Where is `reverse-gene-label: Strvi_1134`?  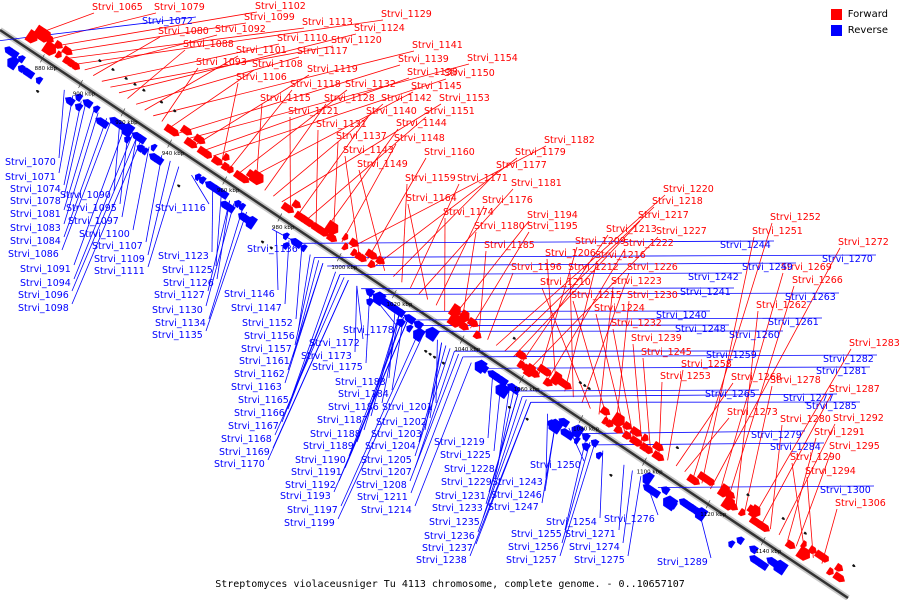
reverse-gene-label: Strvi_1134 is located at coordinates (180, 323).